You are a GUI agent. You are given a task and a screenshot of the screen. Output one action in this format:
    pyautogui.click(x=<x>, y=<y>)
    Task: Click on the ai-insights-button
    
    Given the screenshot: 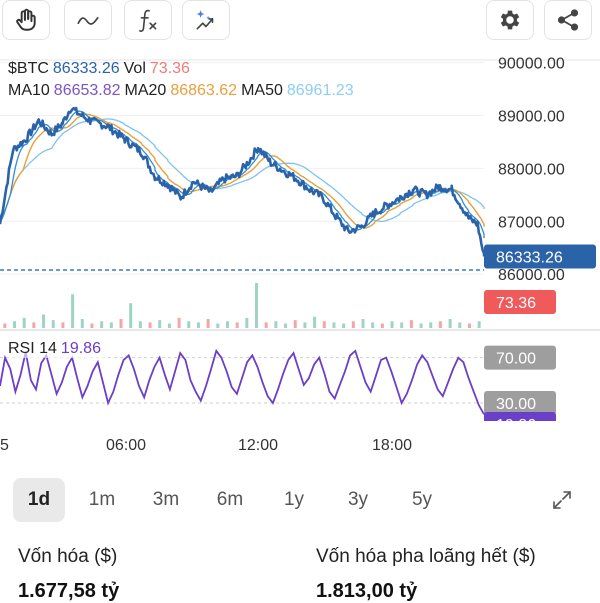 What is the action you would take?
    pyautogui.click(x=206, y=20)
    